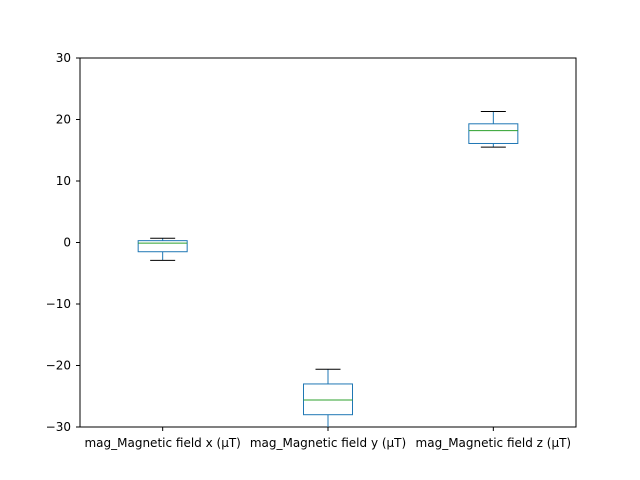 The height and width of the screenshot is (480, 640). What do you see at coordinates (58, 427) in the screenshot?
I see `y-tick-label: −30` at bounding box center [58, 427].